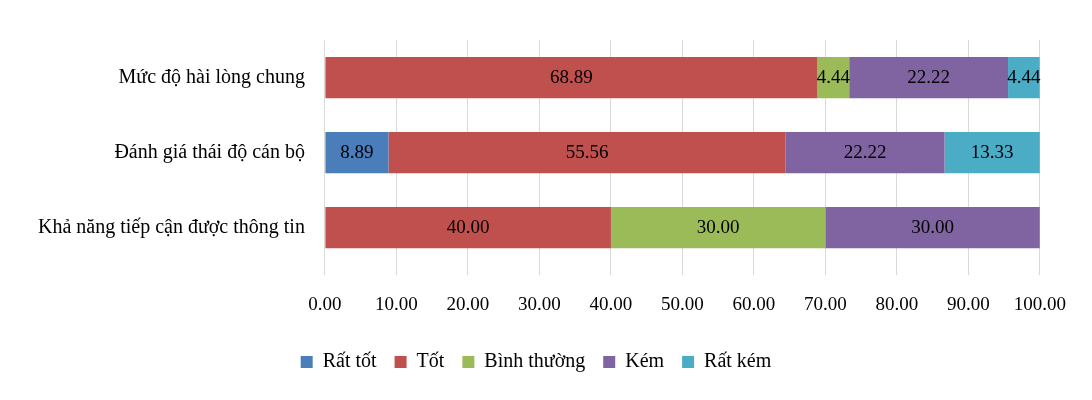 The width and height of the screenshot is (1092, 400). I want to click on data-label: 4.44, so click(833, 76).